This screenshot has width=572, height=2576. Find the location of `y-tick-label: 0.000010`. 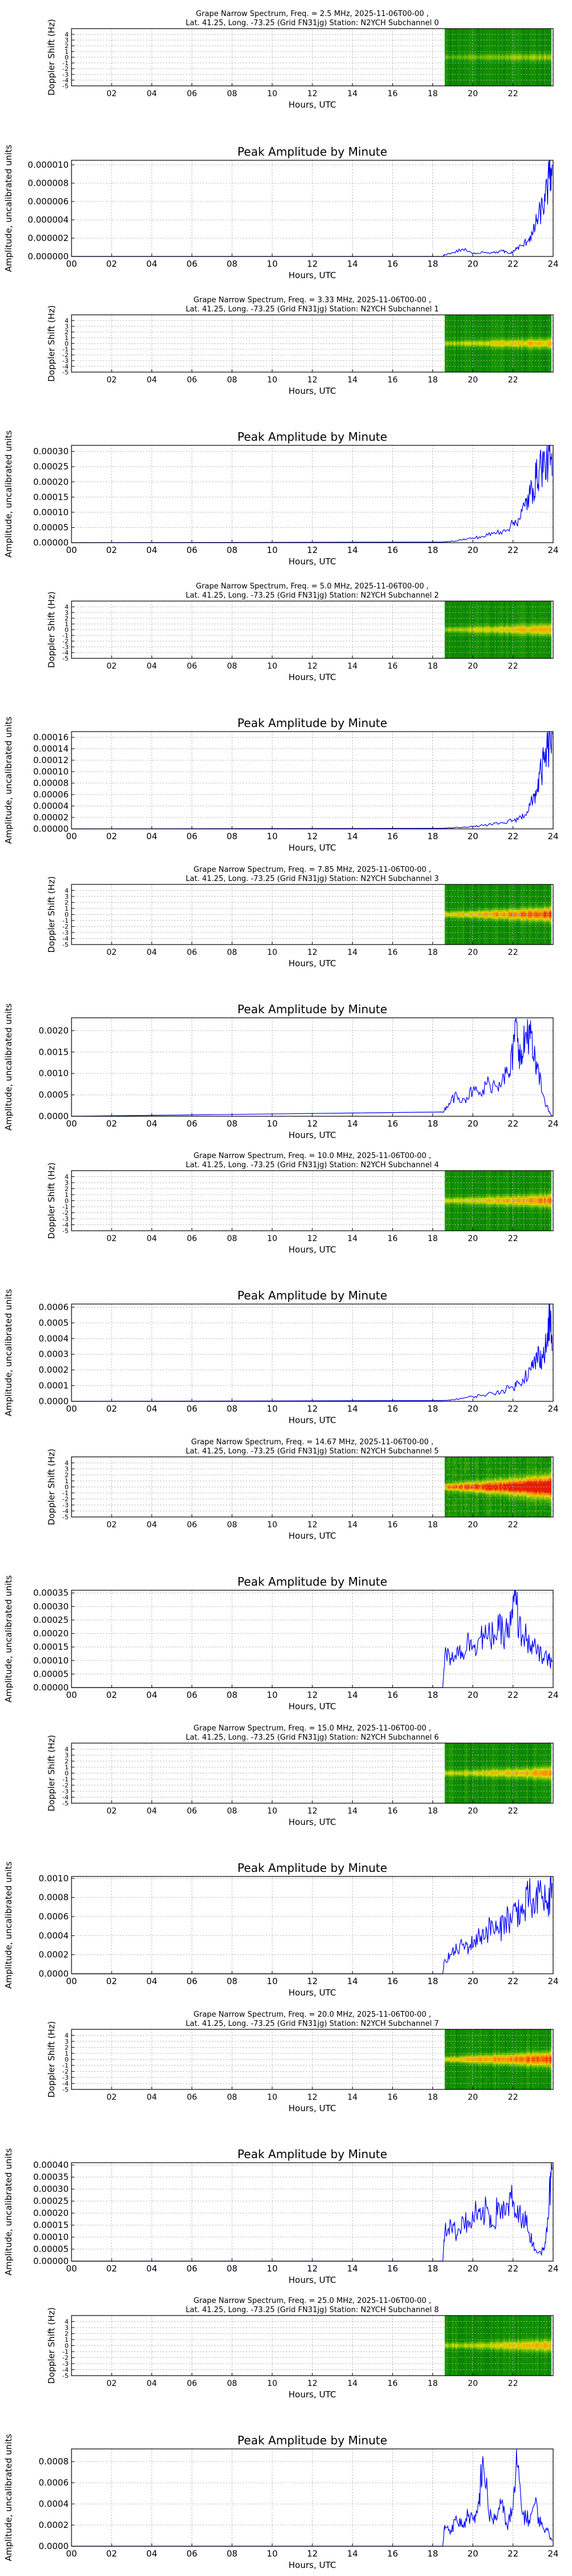

y-tick-label: 0.000010 is located at coordinates (48, 165).